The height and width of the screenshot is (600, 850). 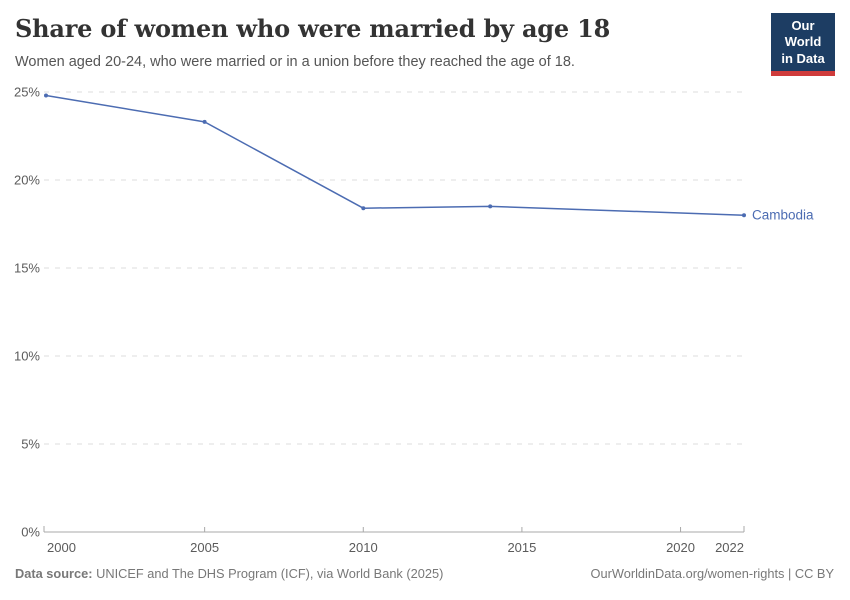 I want to click on y-axis-tick-label: 5%, so click(x=30, y=444).